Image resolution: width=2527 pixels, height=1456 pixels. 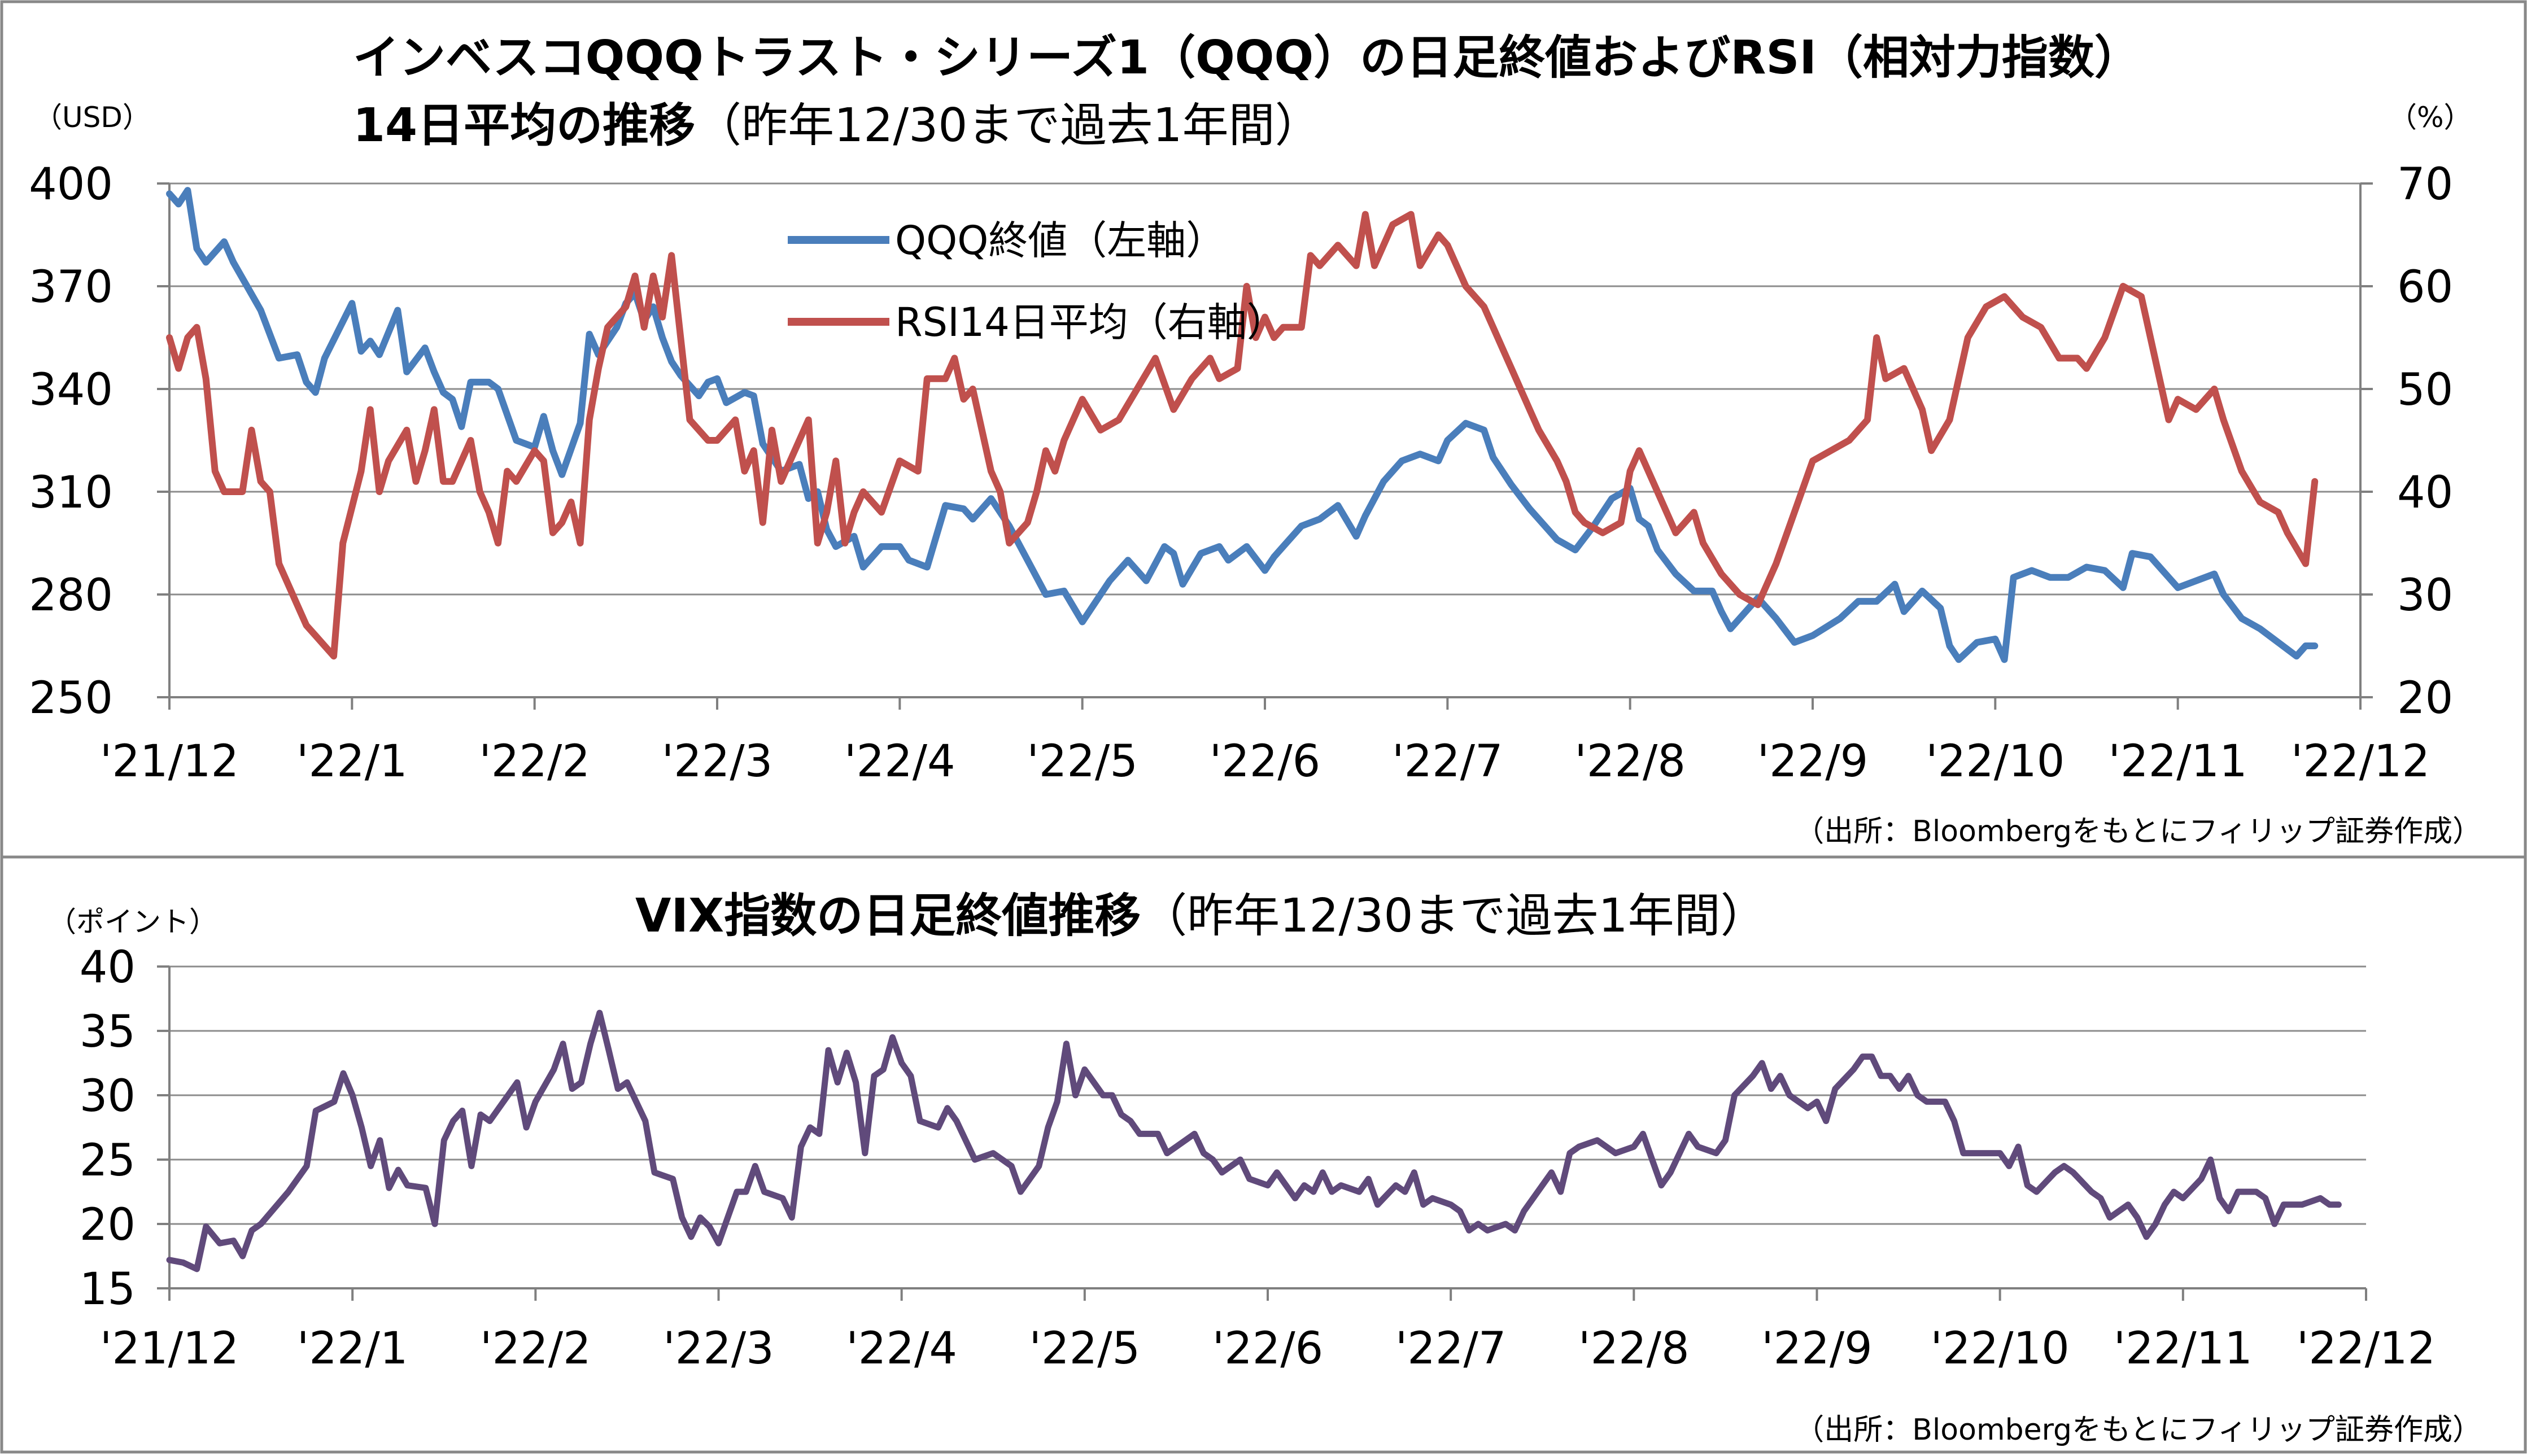 I want to click on right-y-tick-label: 40, so click(x=2425, y=492).